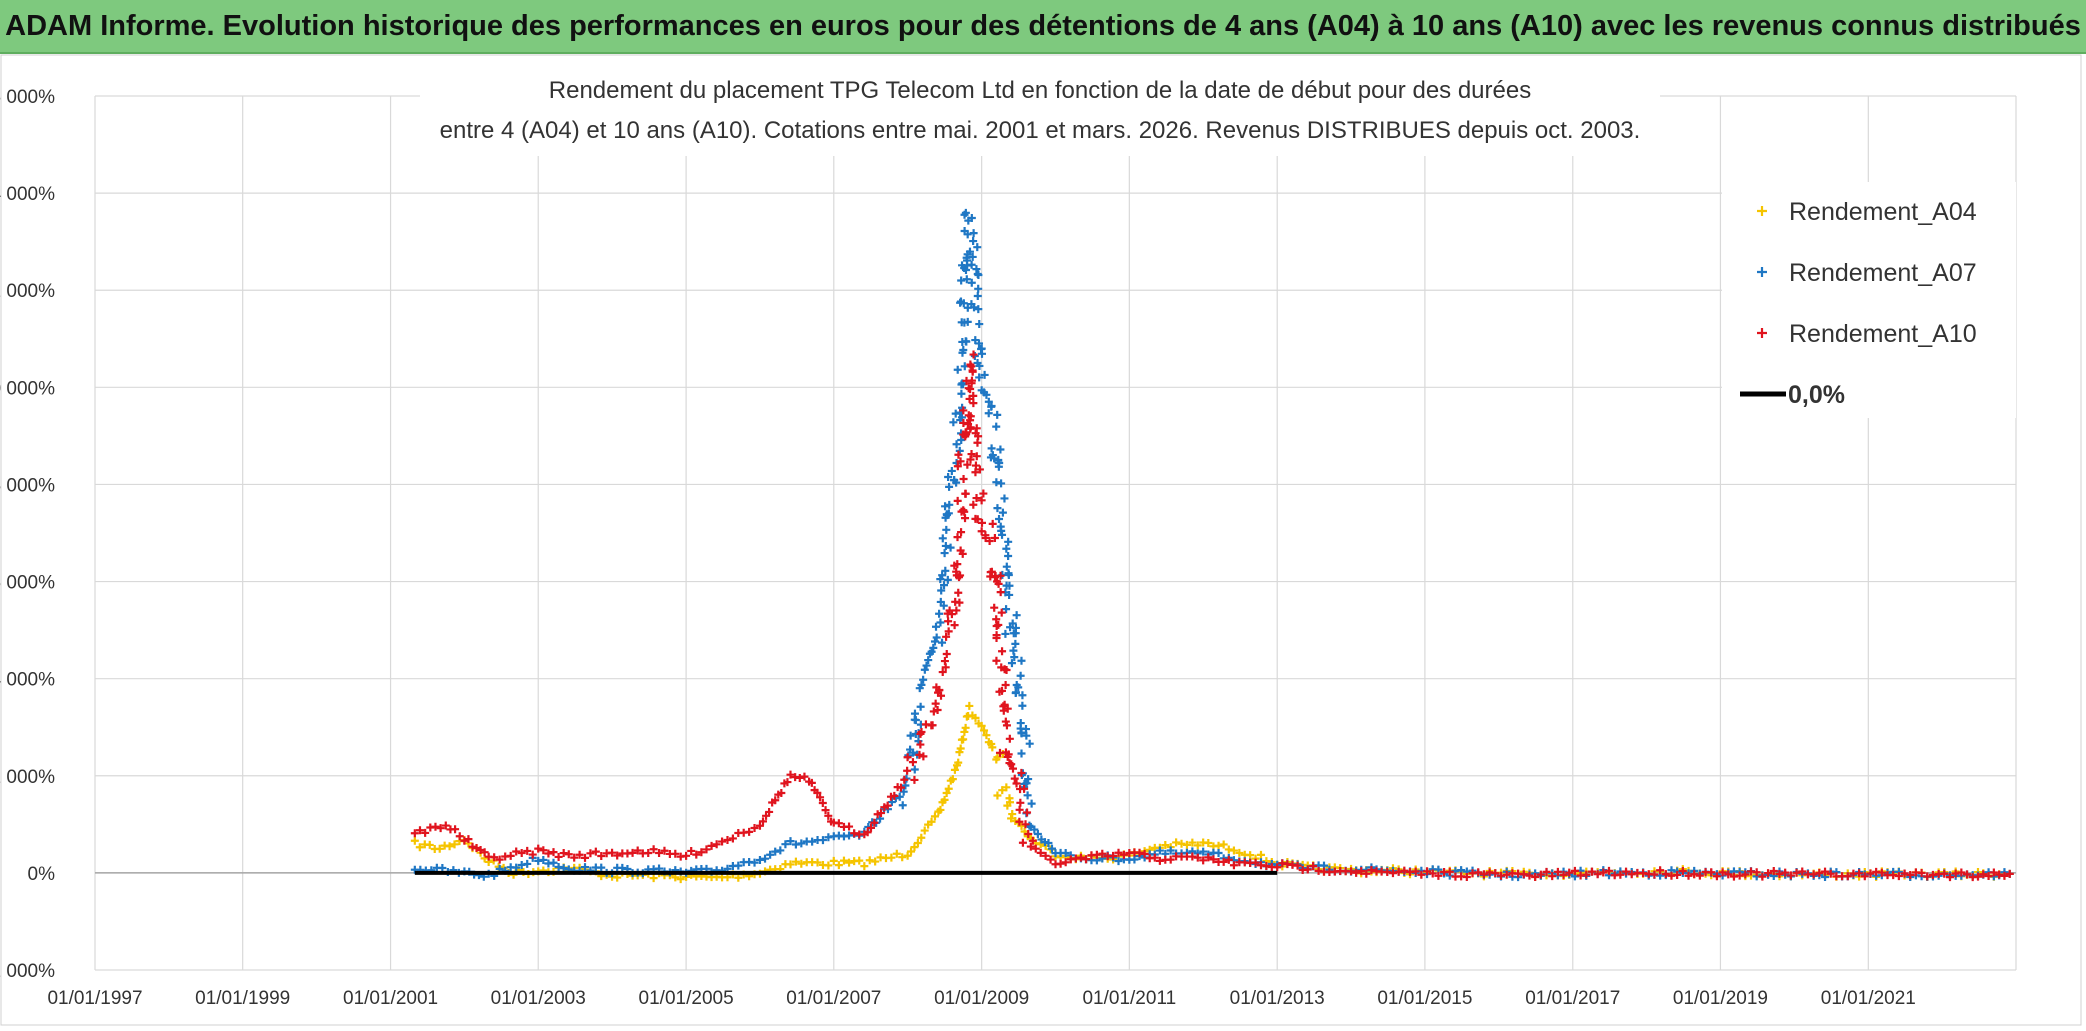 This screenshot has height=1031, width=2086. Describe the element at coordinates (27, 194) in the screenshot. I see `y-tick-label: 14 000%` at that location.